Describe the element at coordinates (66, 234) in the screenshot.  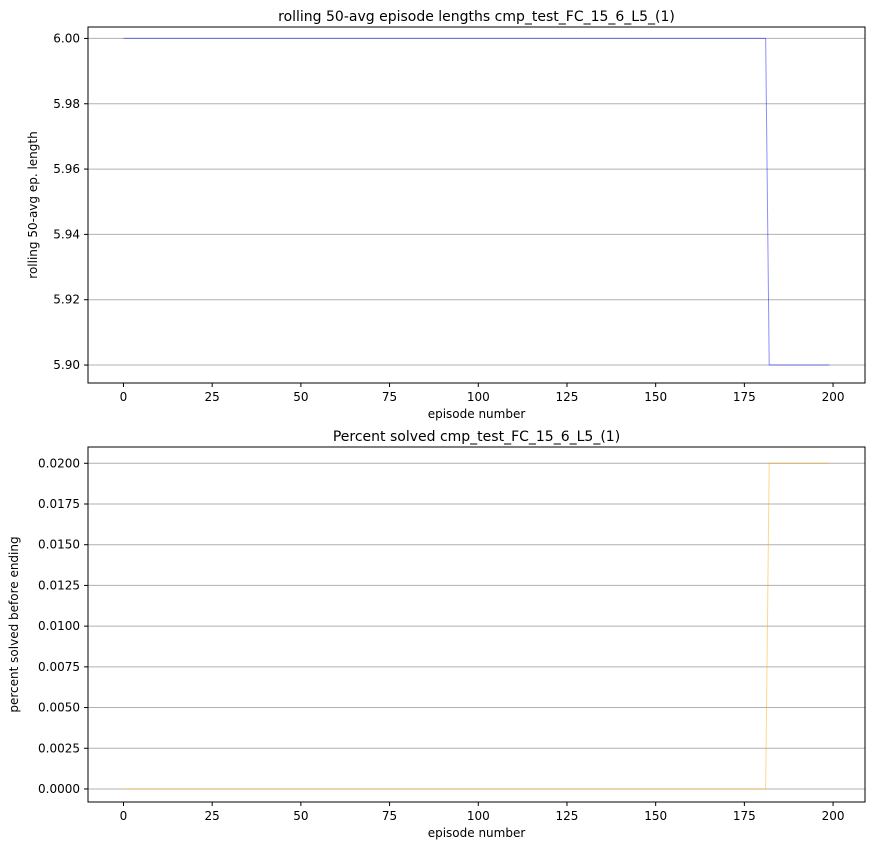
I see `y-tick-label: 5.94` at that location.